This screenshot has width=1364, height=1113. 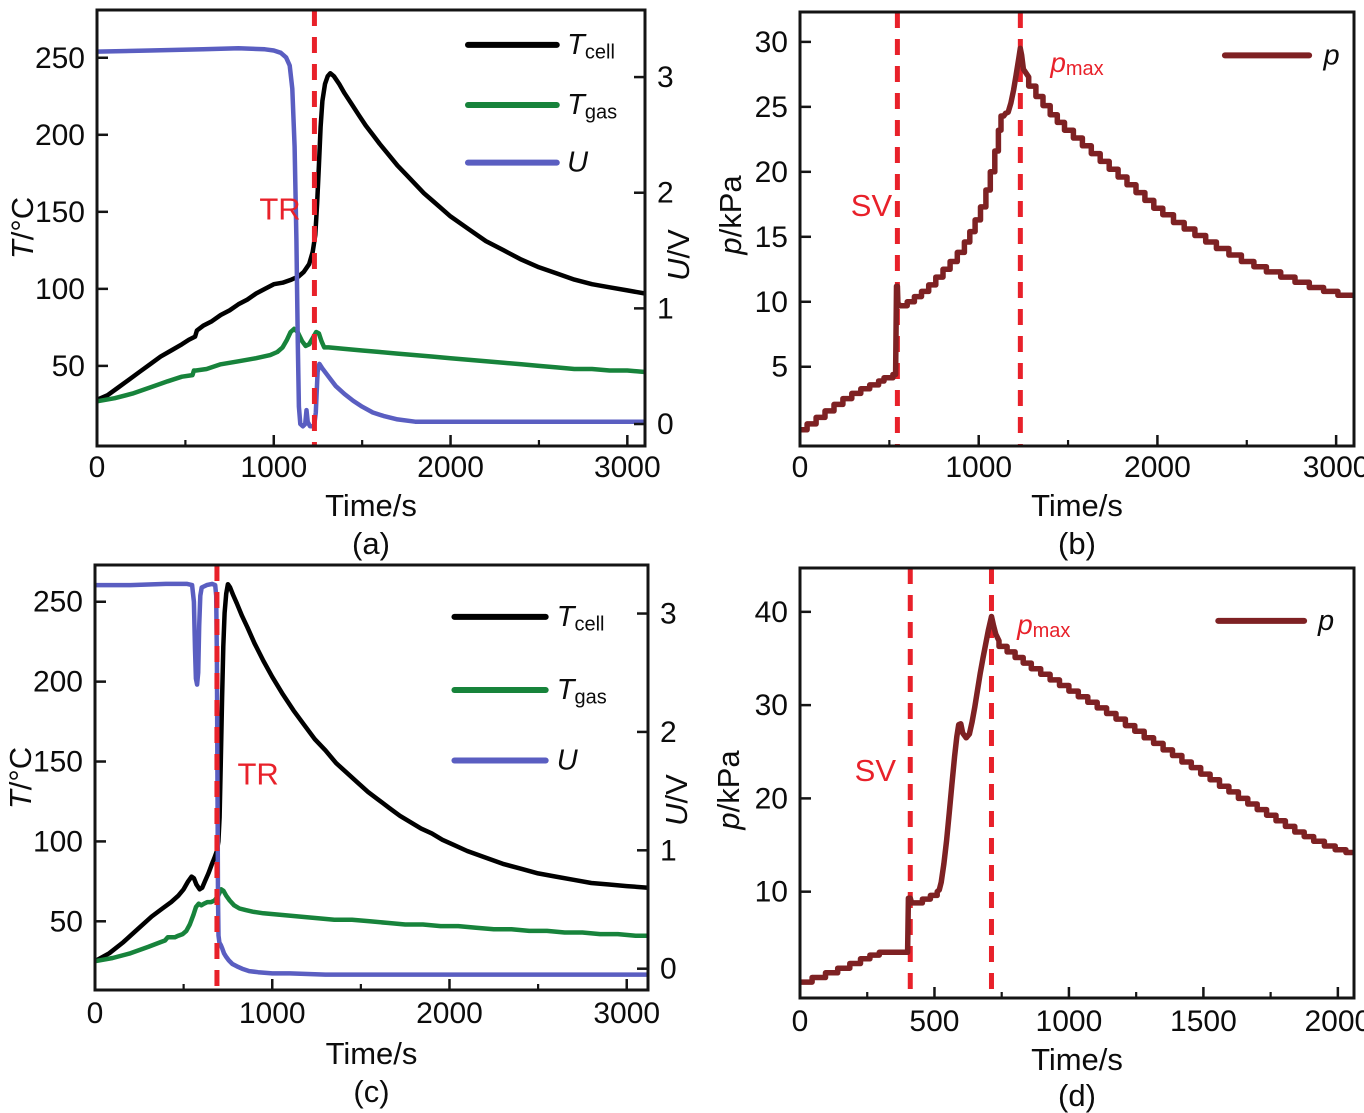 What do you see at coordinates (779, 366) in the screenshot?
I see `svg-text: 5` at bounding box center [779, 366].